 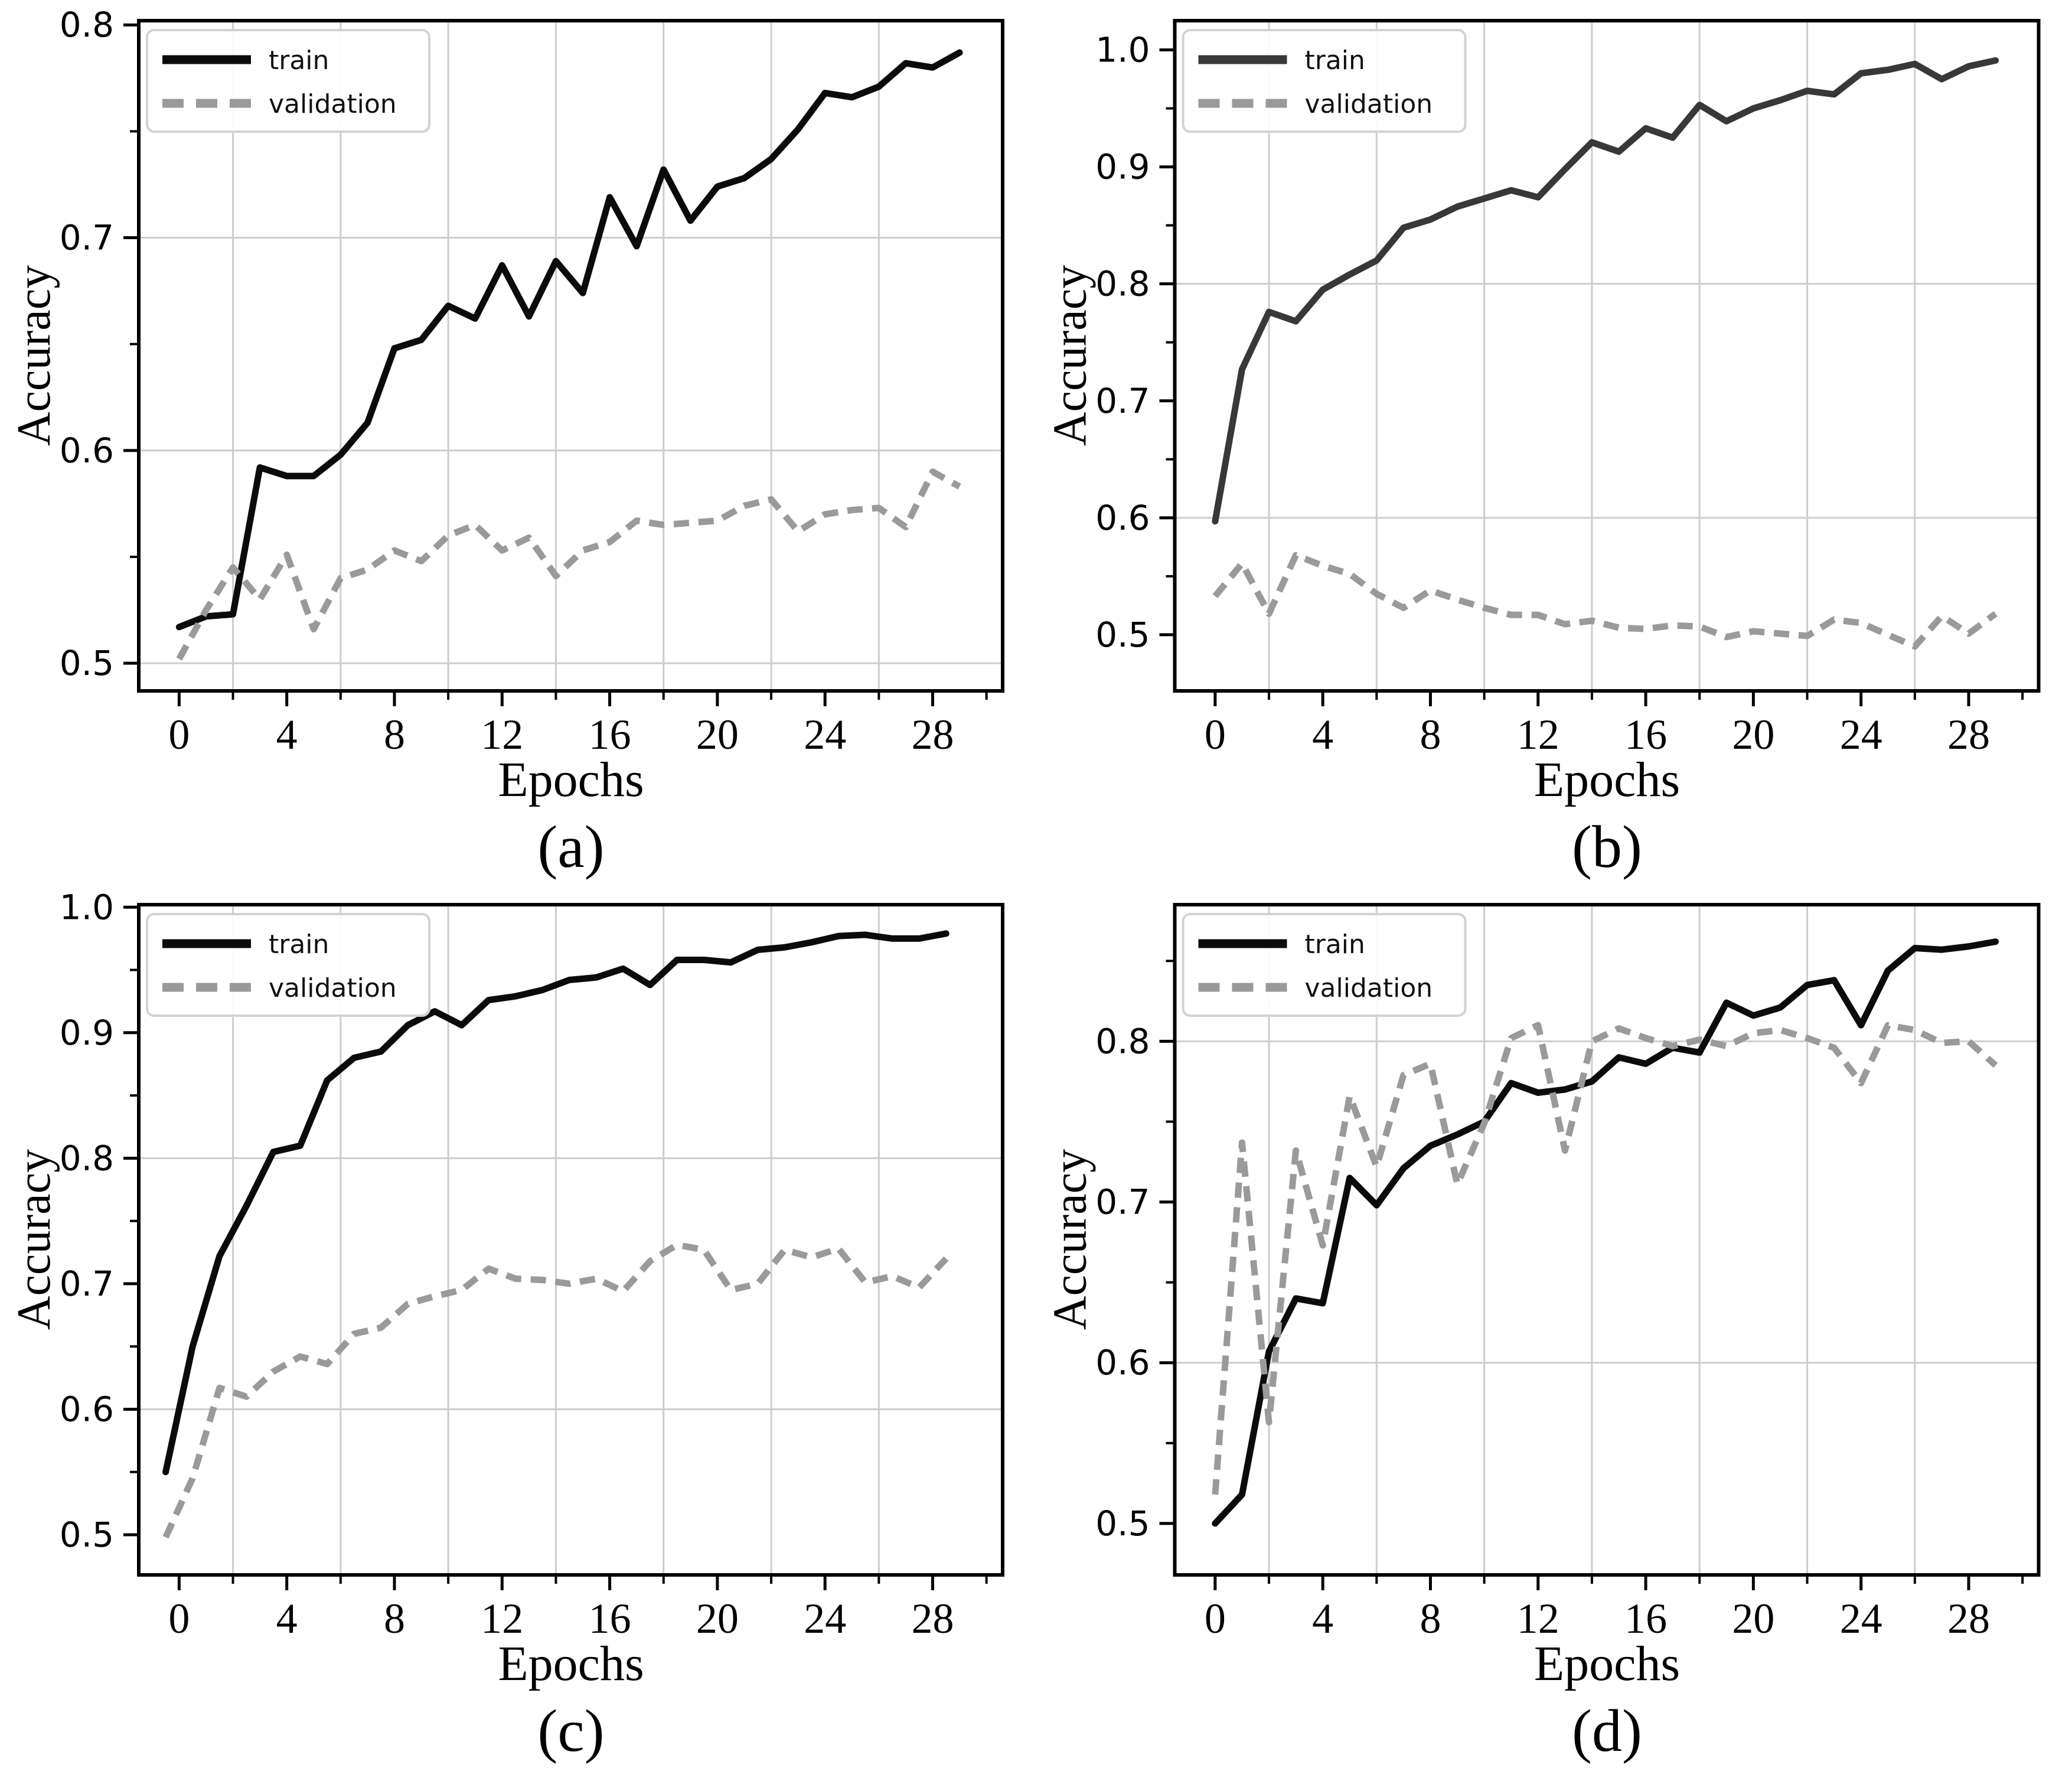 What do you see at coordinates (1607, 1731) in the screenshot?
I see `chart-d-caption: (d)` at bounding box center [1607, 1731].